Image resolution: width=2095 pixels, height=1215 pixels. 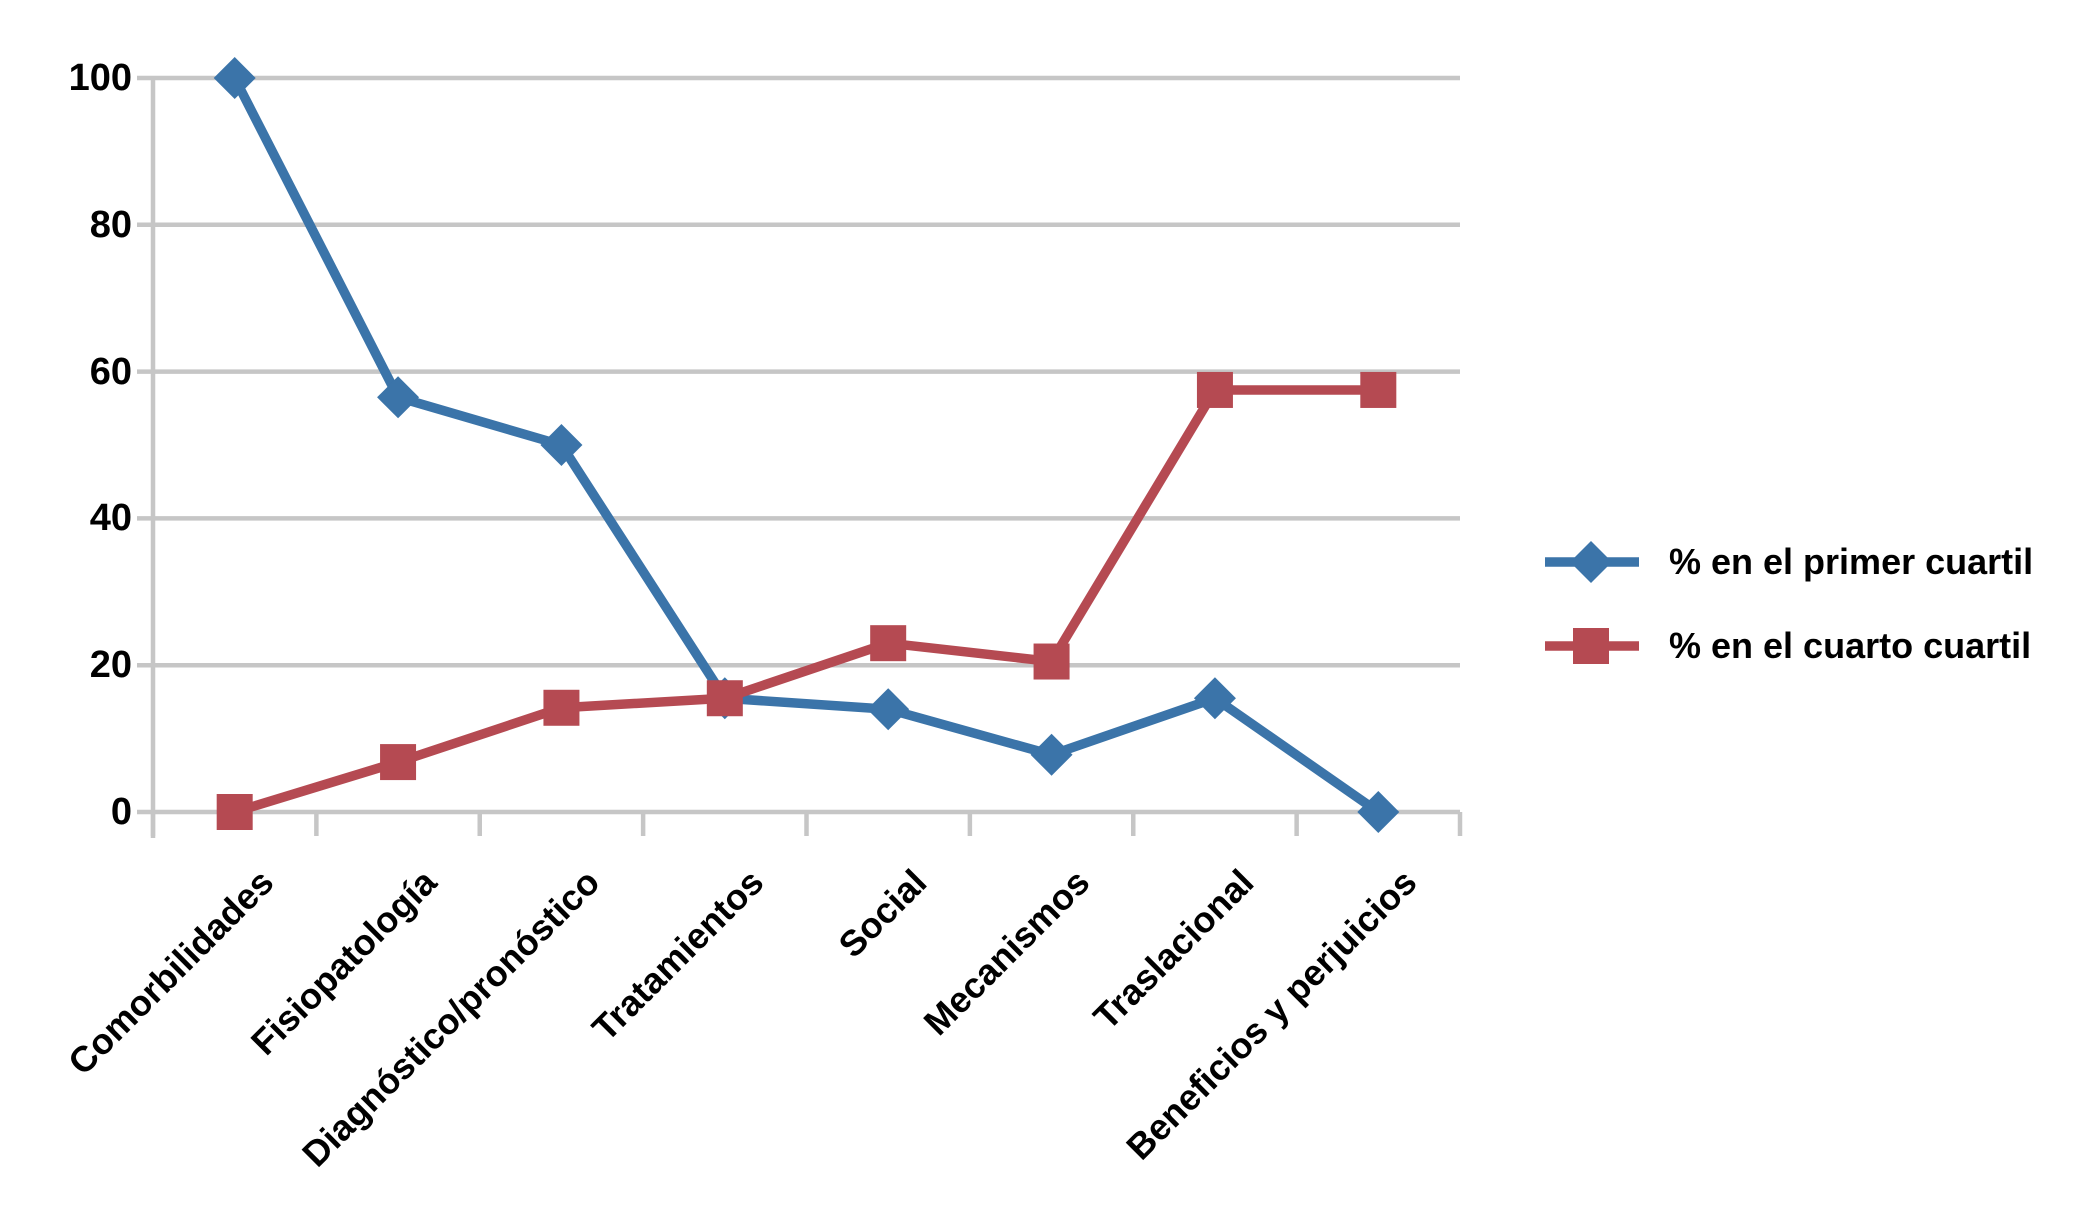 What do you see at coordinates (110, 665) in the screenshot?
I see `y-tick-label-20: 20` at bounding box center [110, 665].